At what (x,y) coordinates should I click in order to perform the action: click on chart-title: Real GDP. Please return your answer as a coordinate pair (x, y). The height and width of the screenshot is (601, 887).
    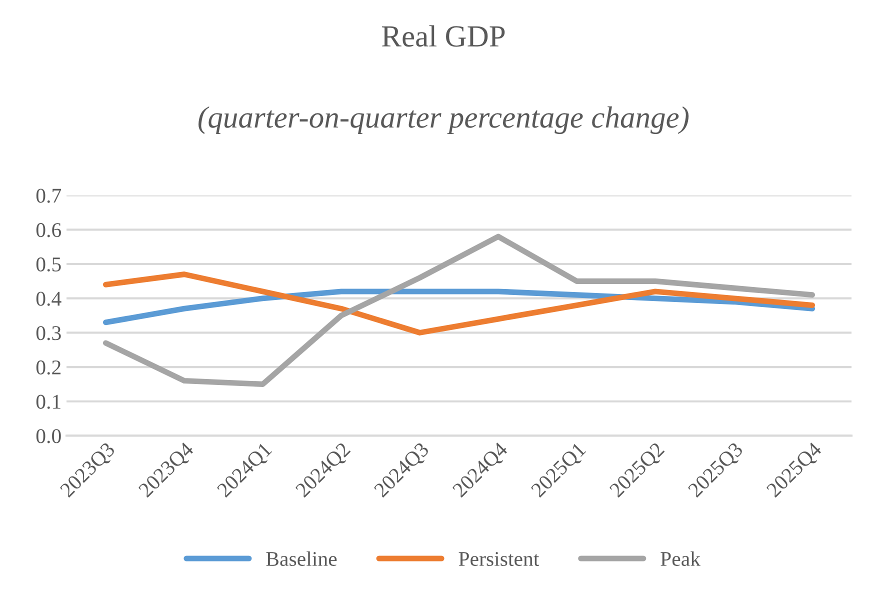
    Looking at the image, I should click on (443, 36).